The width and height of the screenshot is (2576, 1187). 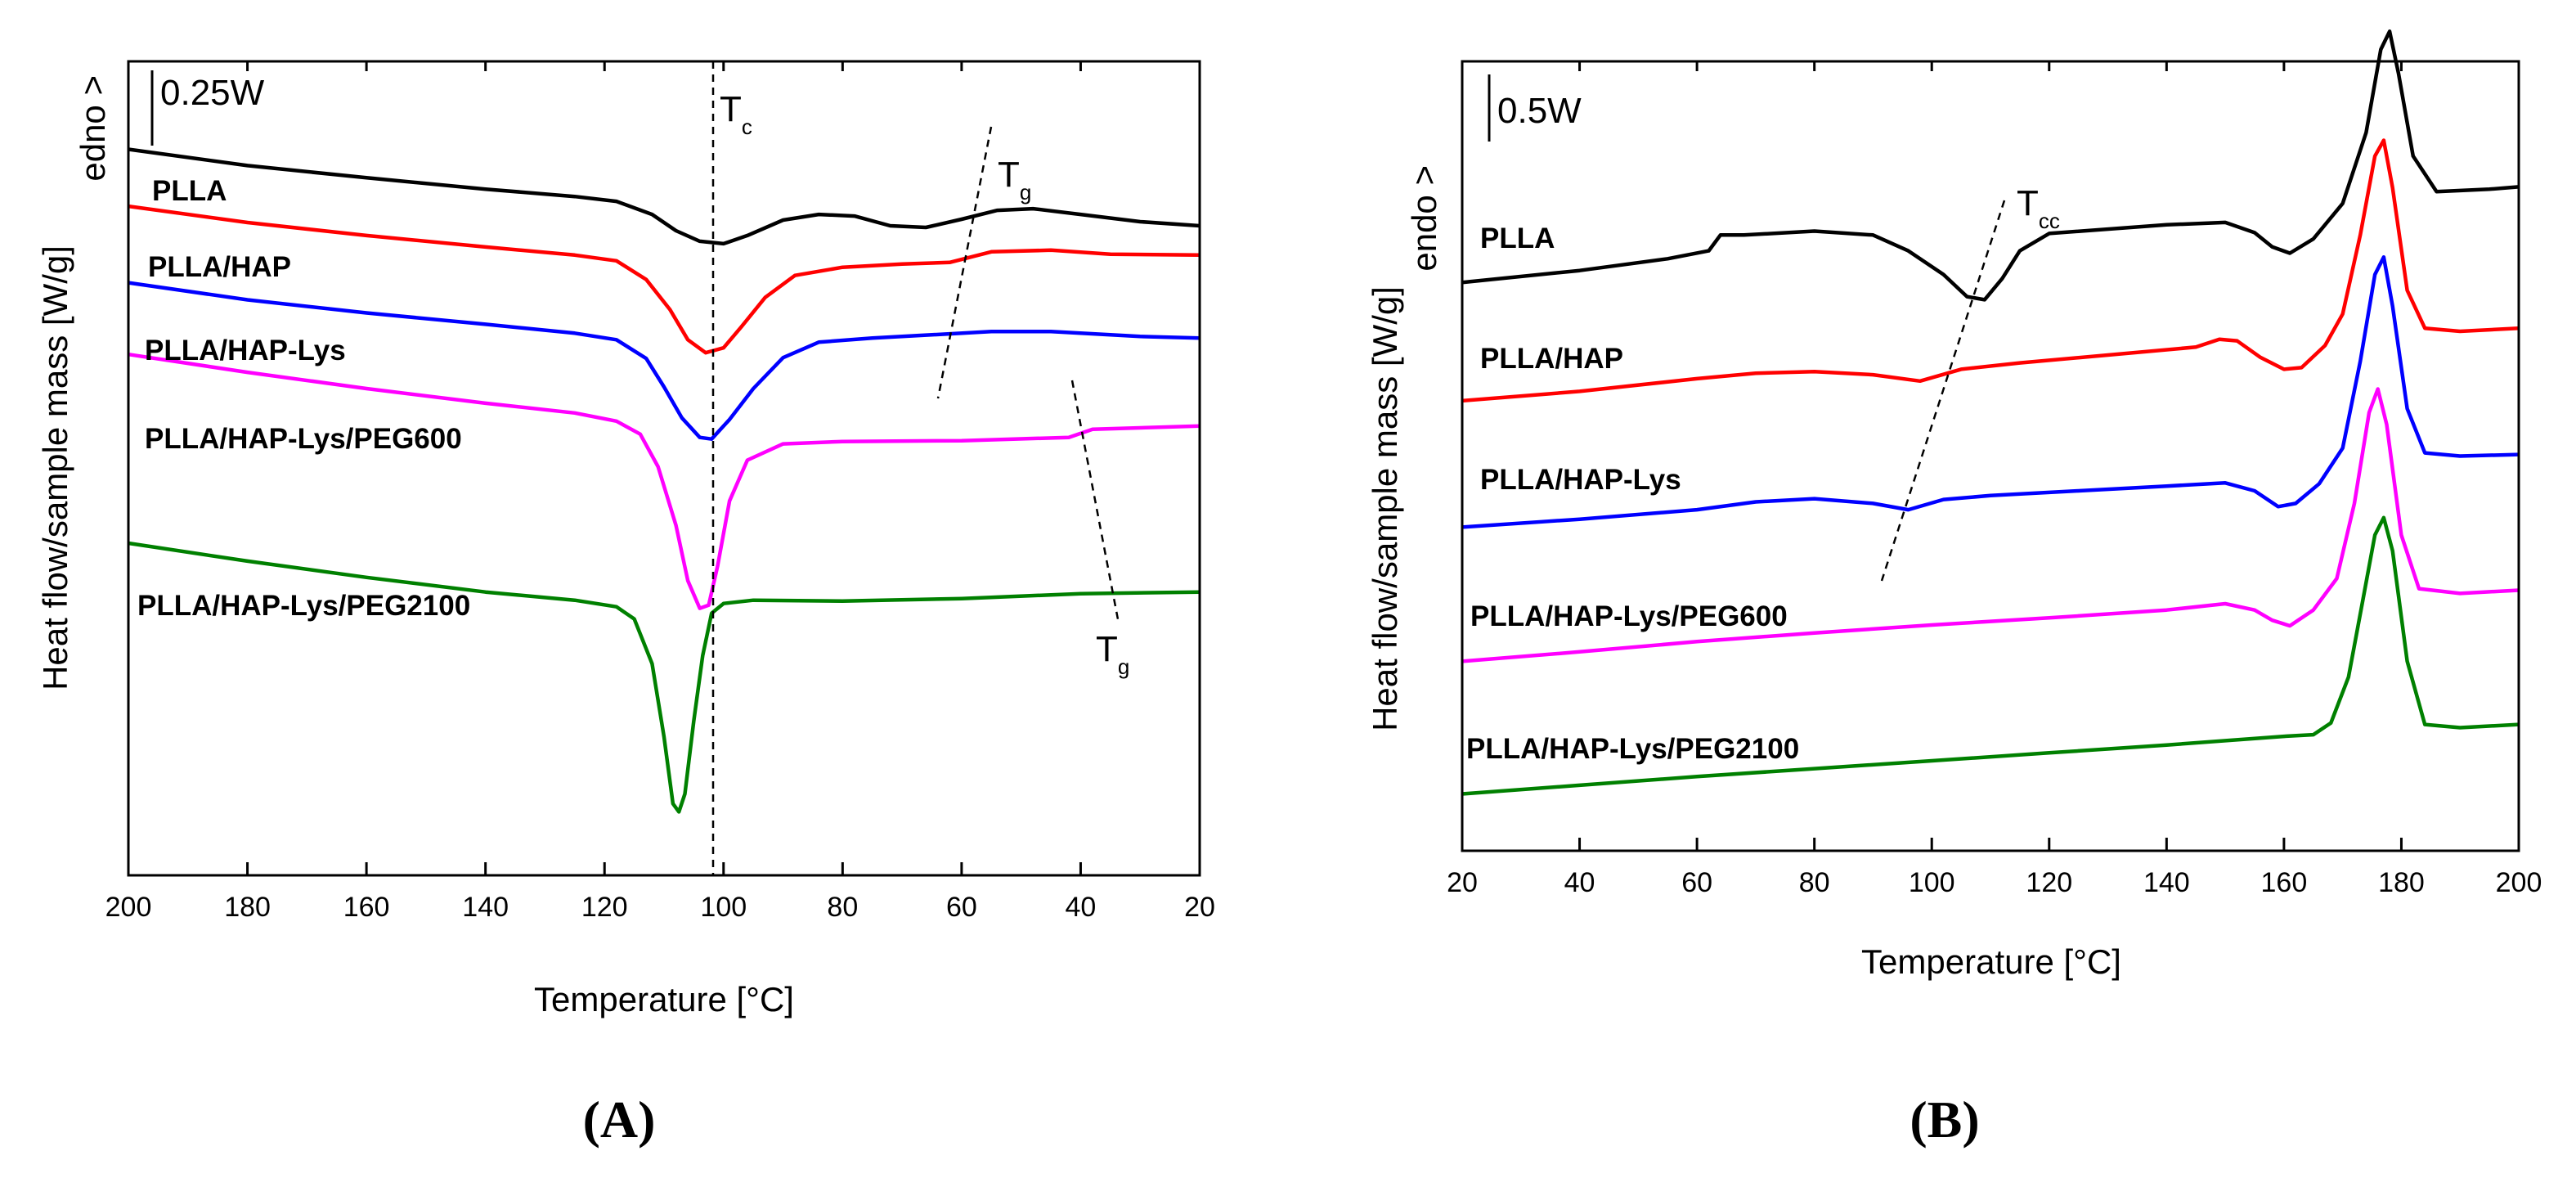 What do you see at coordinates (1081, 908) in the screenshot?
I see `chart-a-x-tick-label: 40` at bounding box center [1081, 908].